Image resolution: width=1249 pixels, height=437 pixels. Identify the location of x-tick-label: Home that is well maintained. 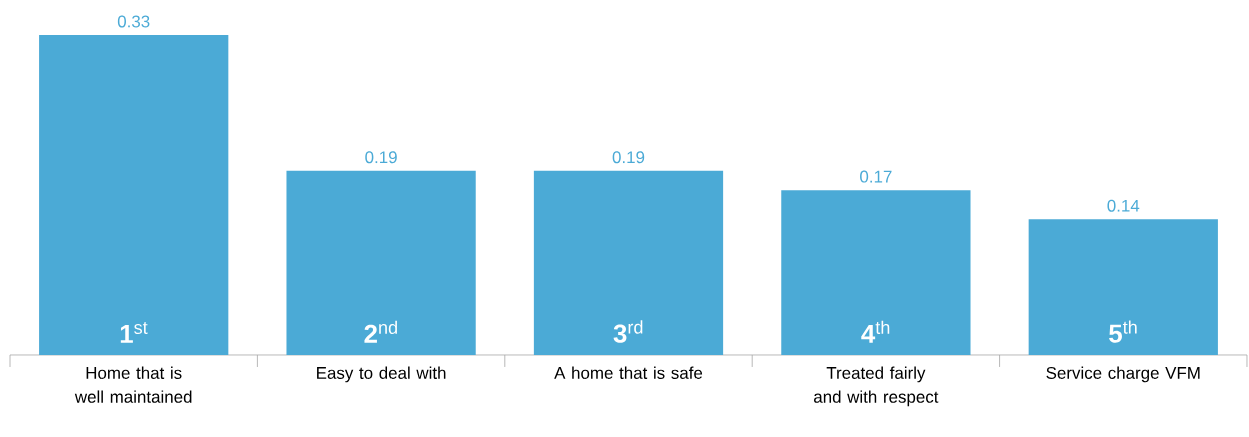
(133, 384).